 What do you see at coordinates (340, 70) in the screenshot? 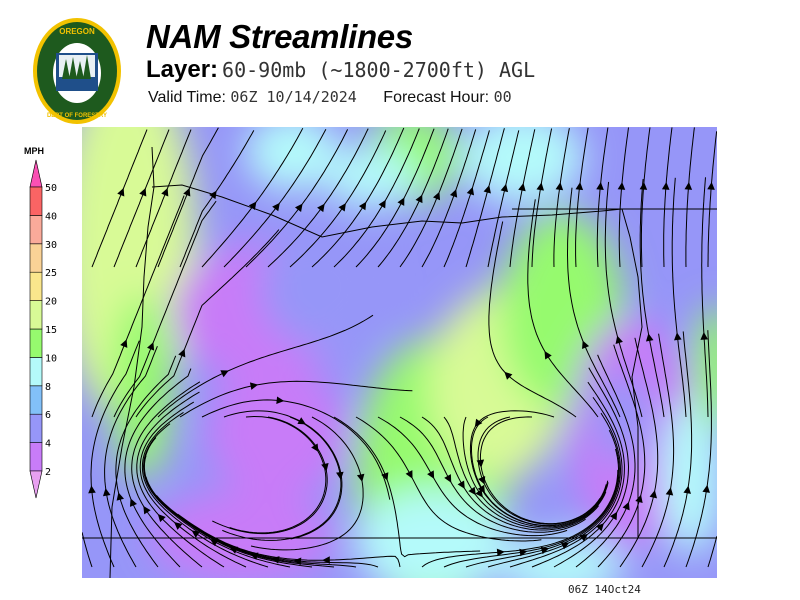
I see `layer-info: Layer: 60-90mb (~1800-2700ft) AGL` at bounding box center [340, 70].